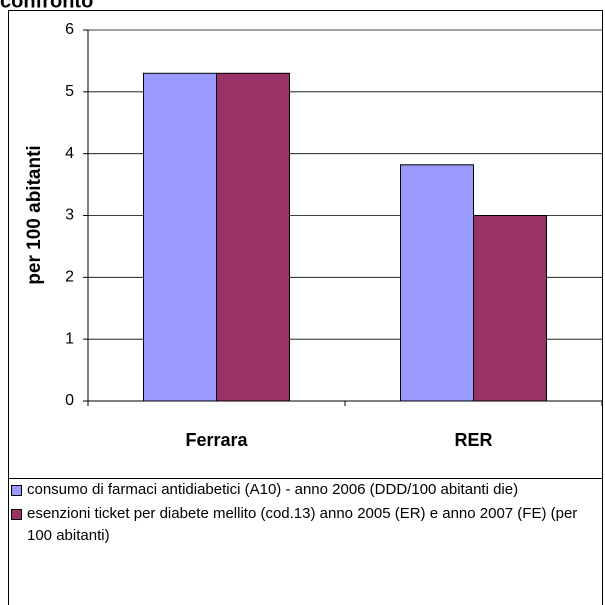 The image size is (605, 605). Describe the element at coordinates (473, 440) in the screenshot. I see `x-tick-label: RER` at that location.